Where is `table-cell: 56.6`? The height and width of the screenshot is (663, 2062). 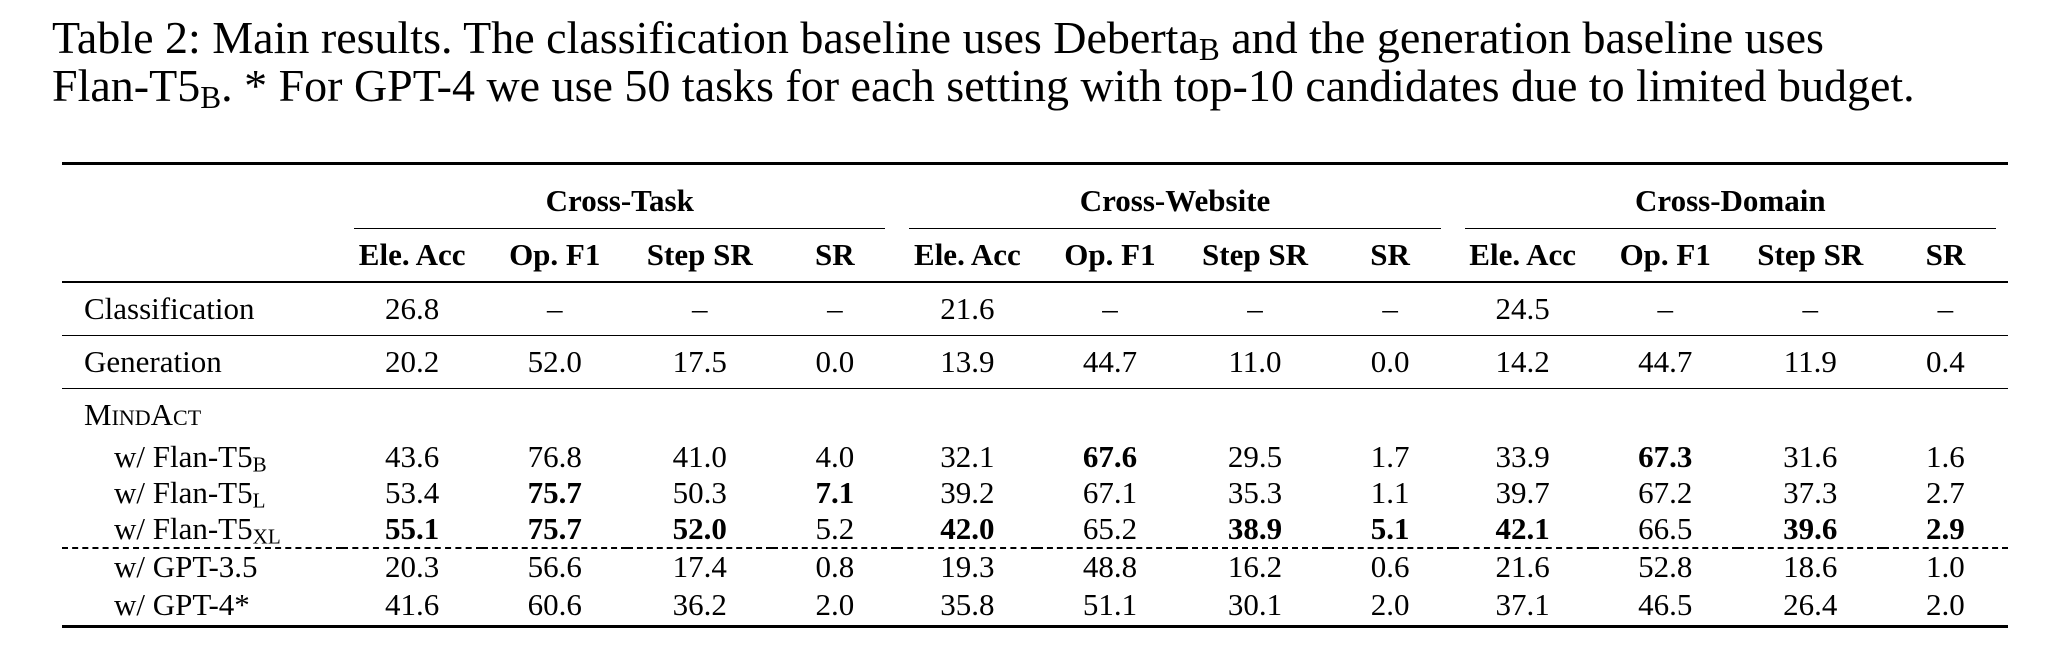
table-cell: 56.6 is located at coordinates (554, 566).